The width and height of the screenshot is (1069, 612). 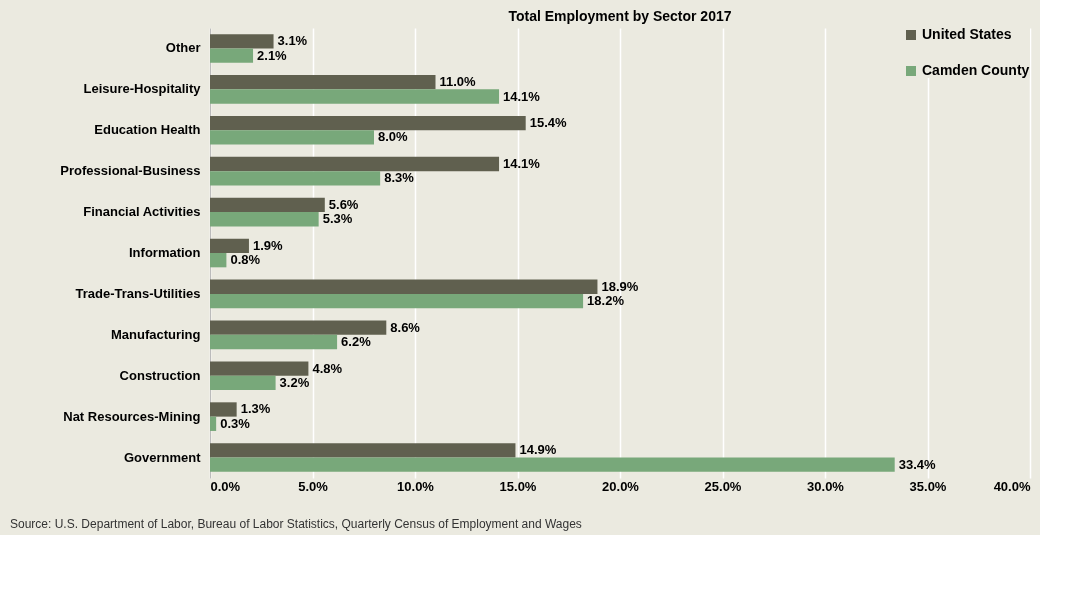 I want to click on y-tick-label: Government, so click(x=162, y=457).